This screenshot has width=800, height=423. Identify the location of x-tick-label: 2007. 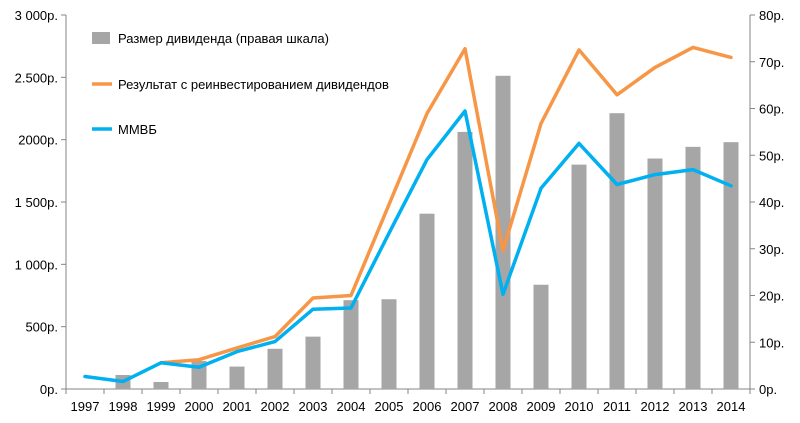
(465, 406).